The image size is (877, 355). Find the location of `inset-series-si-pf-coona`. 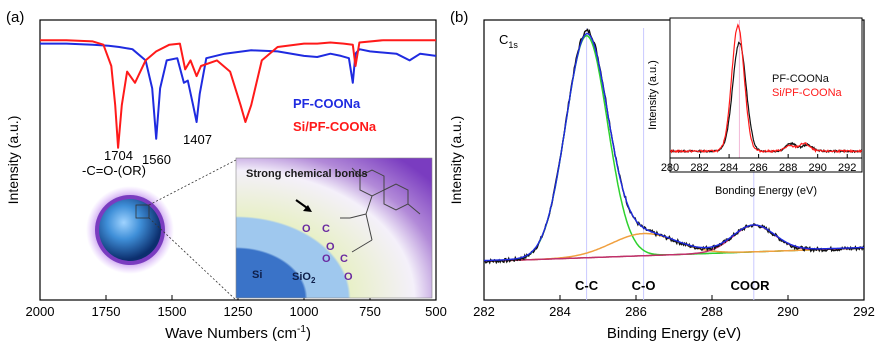

inset-series-si-pf-coona is located at coordinates (766, 88).